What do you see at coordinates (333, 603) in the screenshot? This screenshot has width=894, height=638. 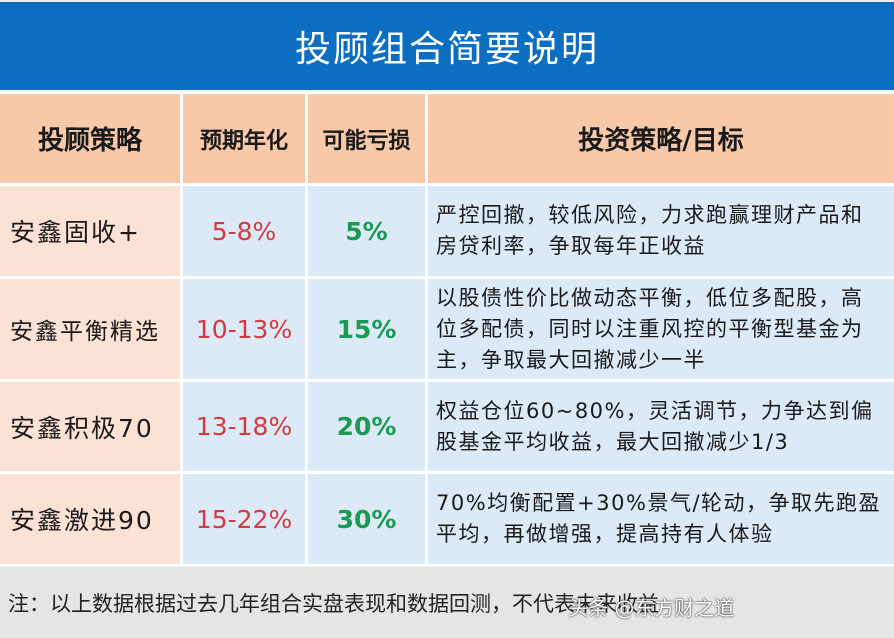 I see `footnote-text: 注：以上数据根据过去几年组合实盘表现和数据回测，不代表未来收益` at bounding box center [333, 603].